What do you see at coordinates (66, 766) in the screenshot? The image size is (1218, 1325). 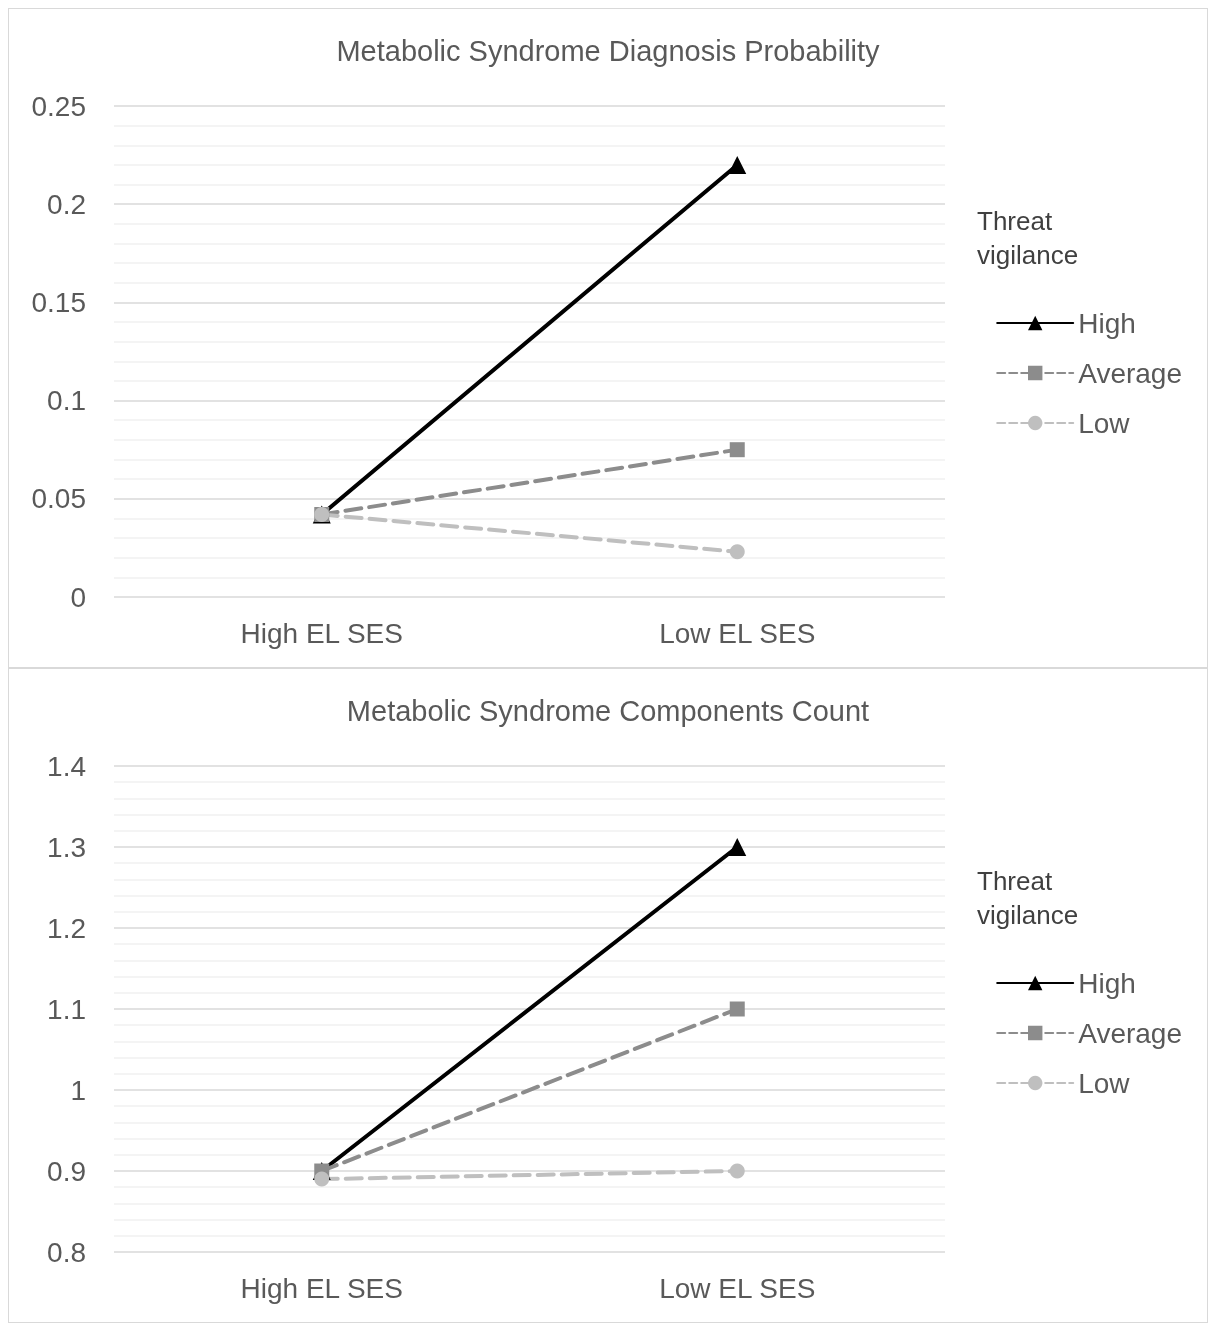 I see `y-tick-label: 1.4` at bounding box center [66, 766].